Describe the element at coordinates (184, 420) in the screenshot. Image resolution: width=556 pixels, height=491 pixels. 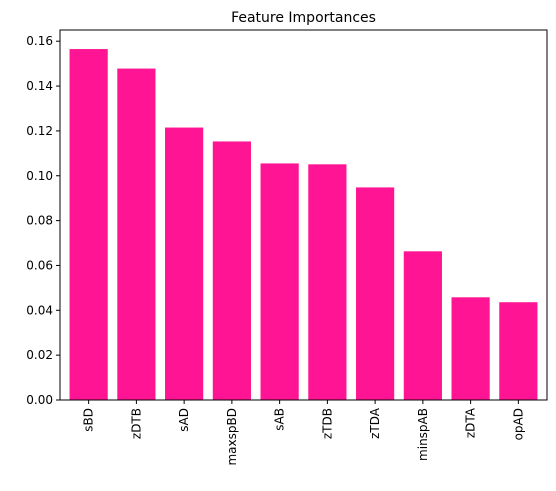
I see `x-tick-label: sAD` at that location.